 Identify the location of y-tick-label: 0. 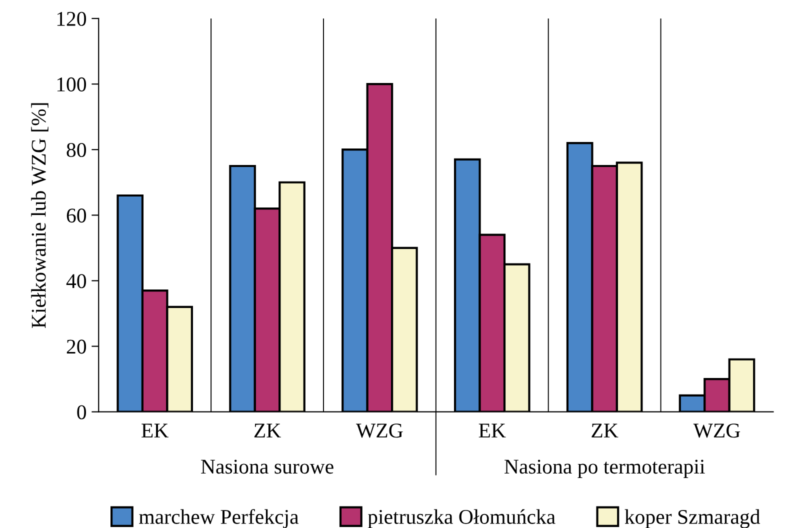
(81, 412).